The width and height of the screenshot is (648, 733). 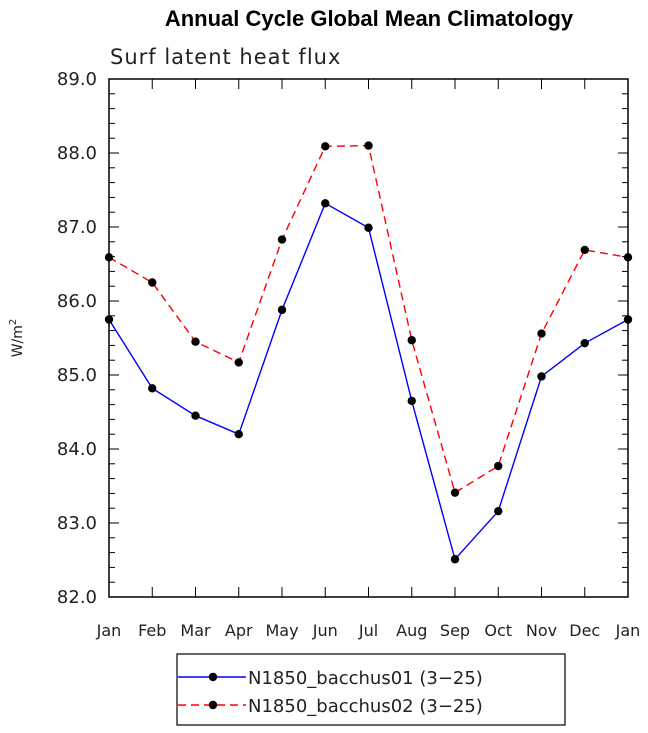 What do you see at coordinates (13, 322) in the screenshot?
I see `y-axis-label-superscript: 2` at bounding box center [13, 322].